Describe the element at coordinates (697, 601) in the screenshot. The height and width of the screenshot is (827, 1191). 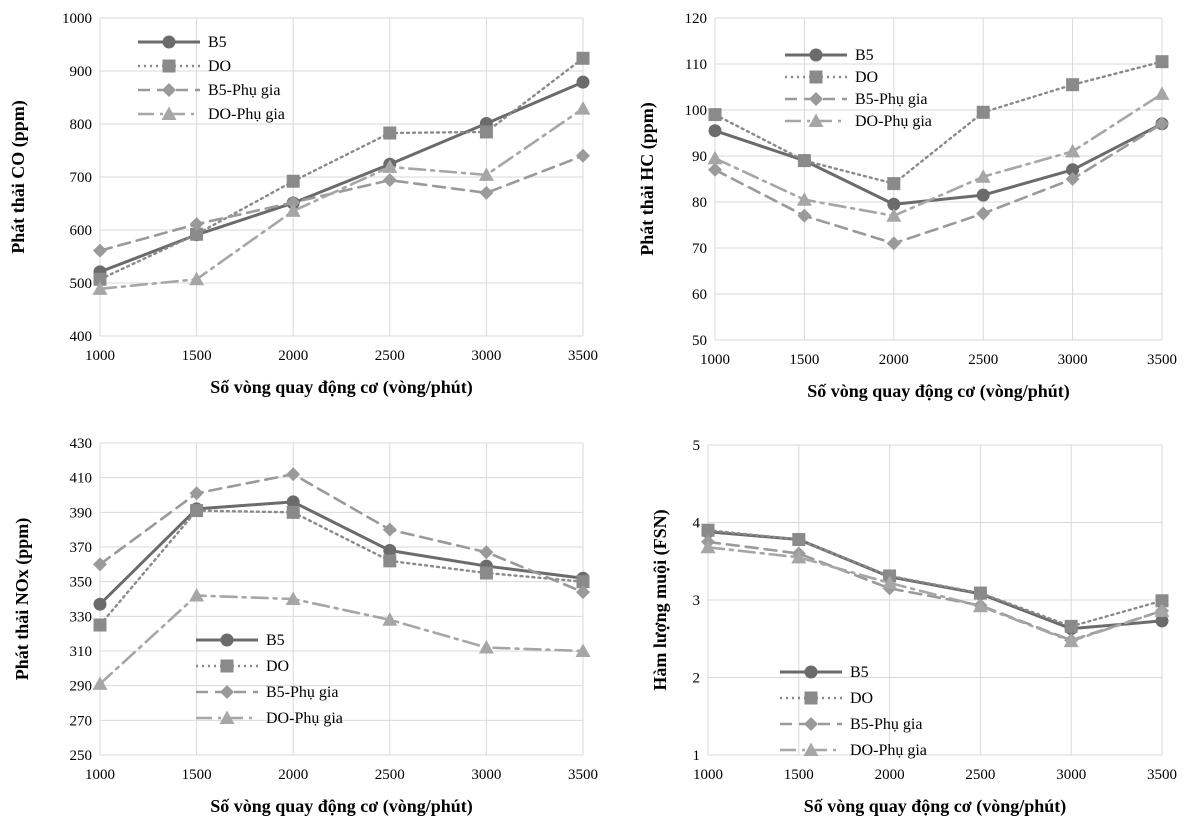
I see `y-tick-labels: 1 2 3 4 5` at that location.